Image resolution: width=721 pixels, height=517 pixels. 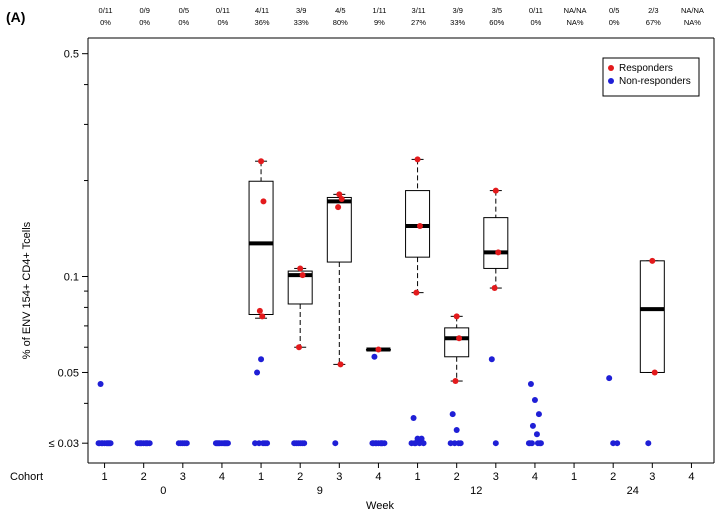 I want to click on y-tick-label: ≤ 0.03, so click(x=63, y=444).